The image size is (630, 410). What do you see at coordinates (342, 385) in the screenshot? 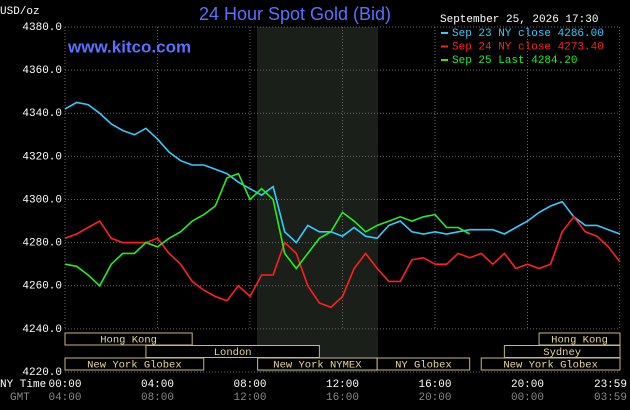
I see `x-tick-label: 12:00` at bounding box center [342, 385].